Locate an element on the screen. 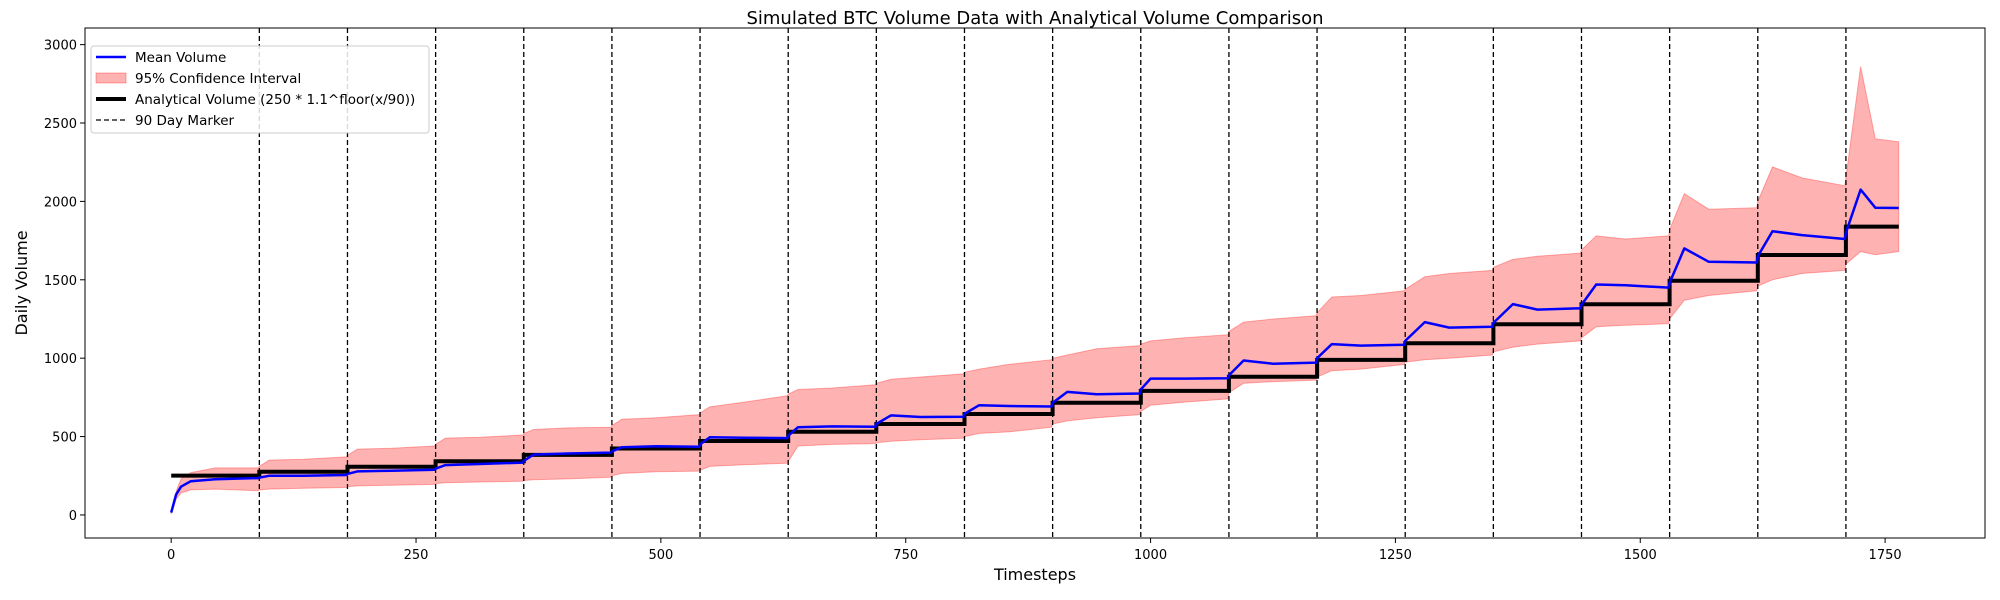  x-tick-label: 1500 is located at coordinates (1640, 555).